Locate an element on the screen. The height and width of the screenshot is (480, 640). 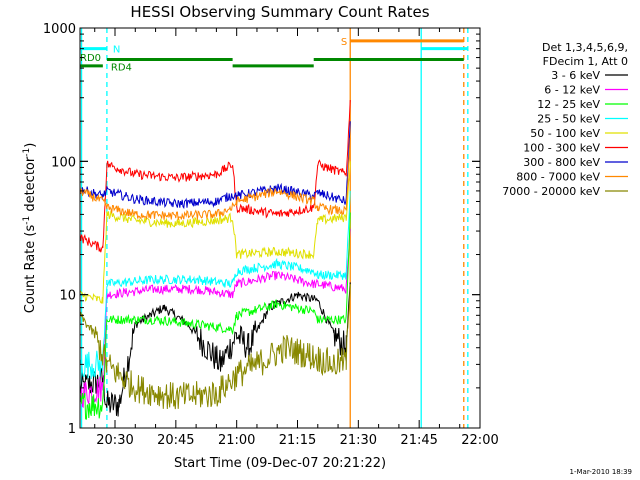
x-tick-label-4: 21:30 is located at coordinates (358, 440).